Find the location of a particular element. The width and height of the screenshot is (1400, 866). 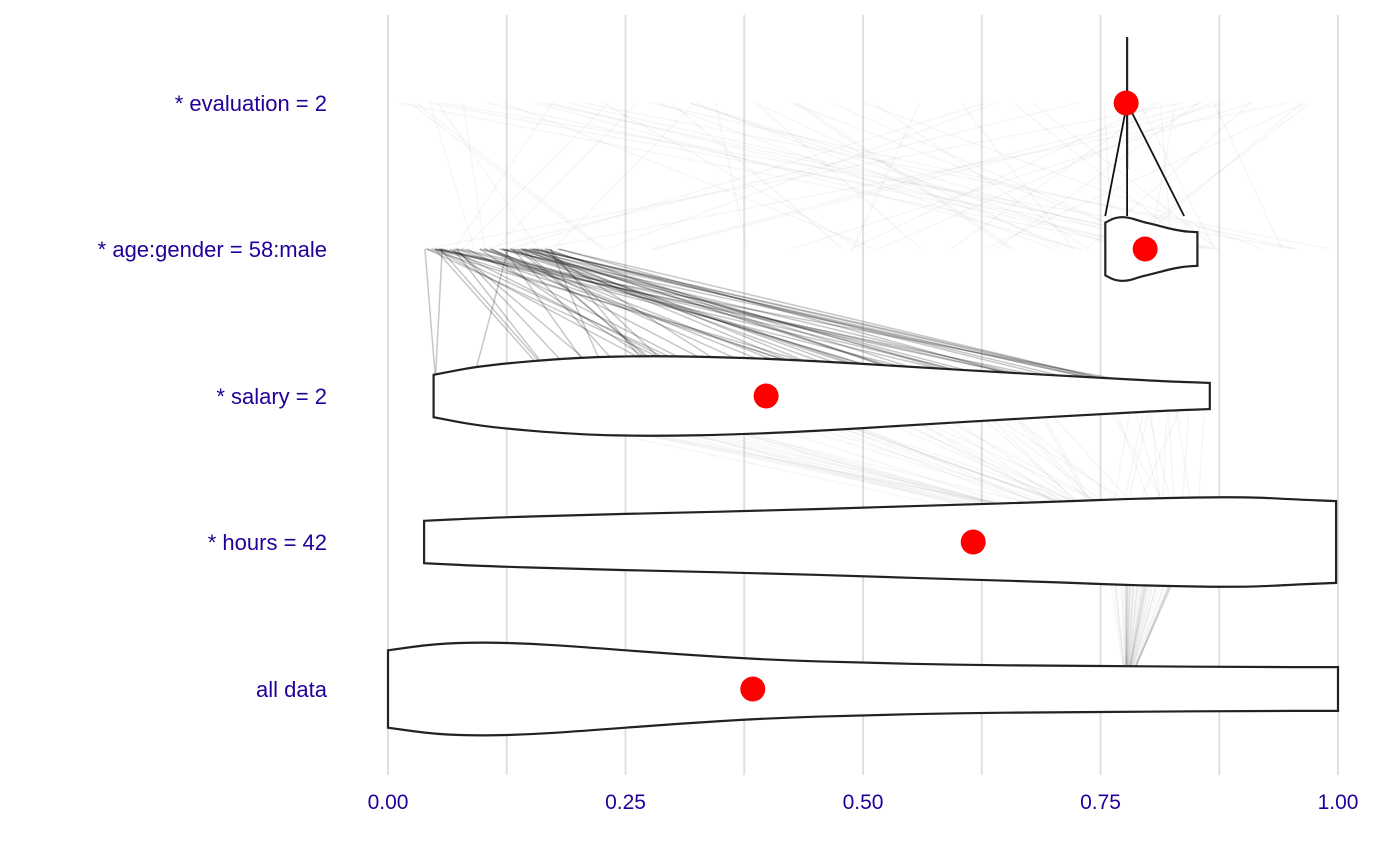

x-tick-label: 0.75 is located at coordinates (1100, 802).